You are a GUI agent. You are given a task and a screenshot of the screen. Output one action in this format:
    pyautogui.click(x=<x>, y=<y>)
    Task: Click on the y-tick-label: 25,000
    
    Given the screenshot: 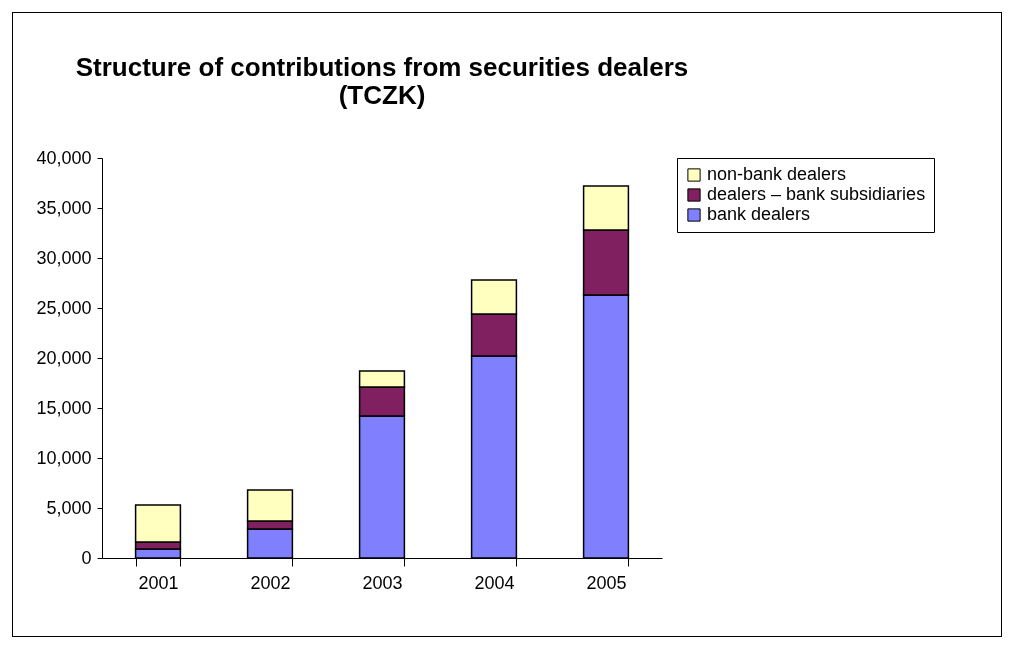 What is the action you would take?
    pyautogui.click(x=64, y=307)
    